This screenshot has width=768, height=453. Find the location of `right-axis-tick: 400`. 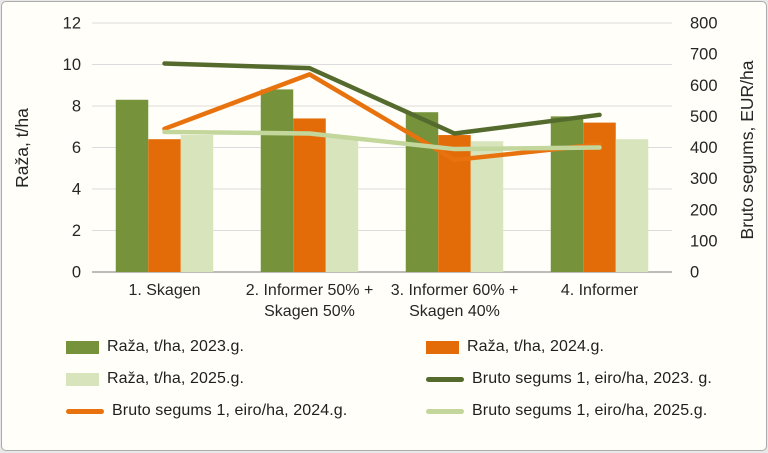

right-axis-tick: 400 is located at coordinates (704, 148).